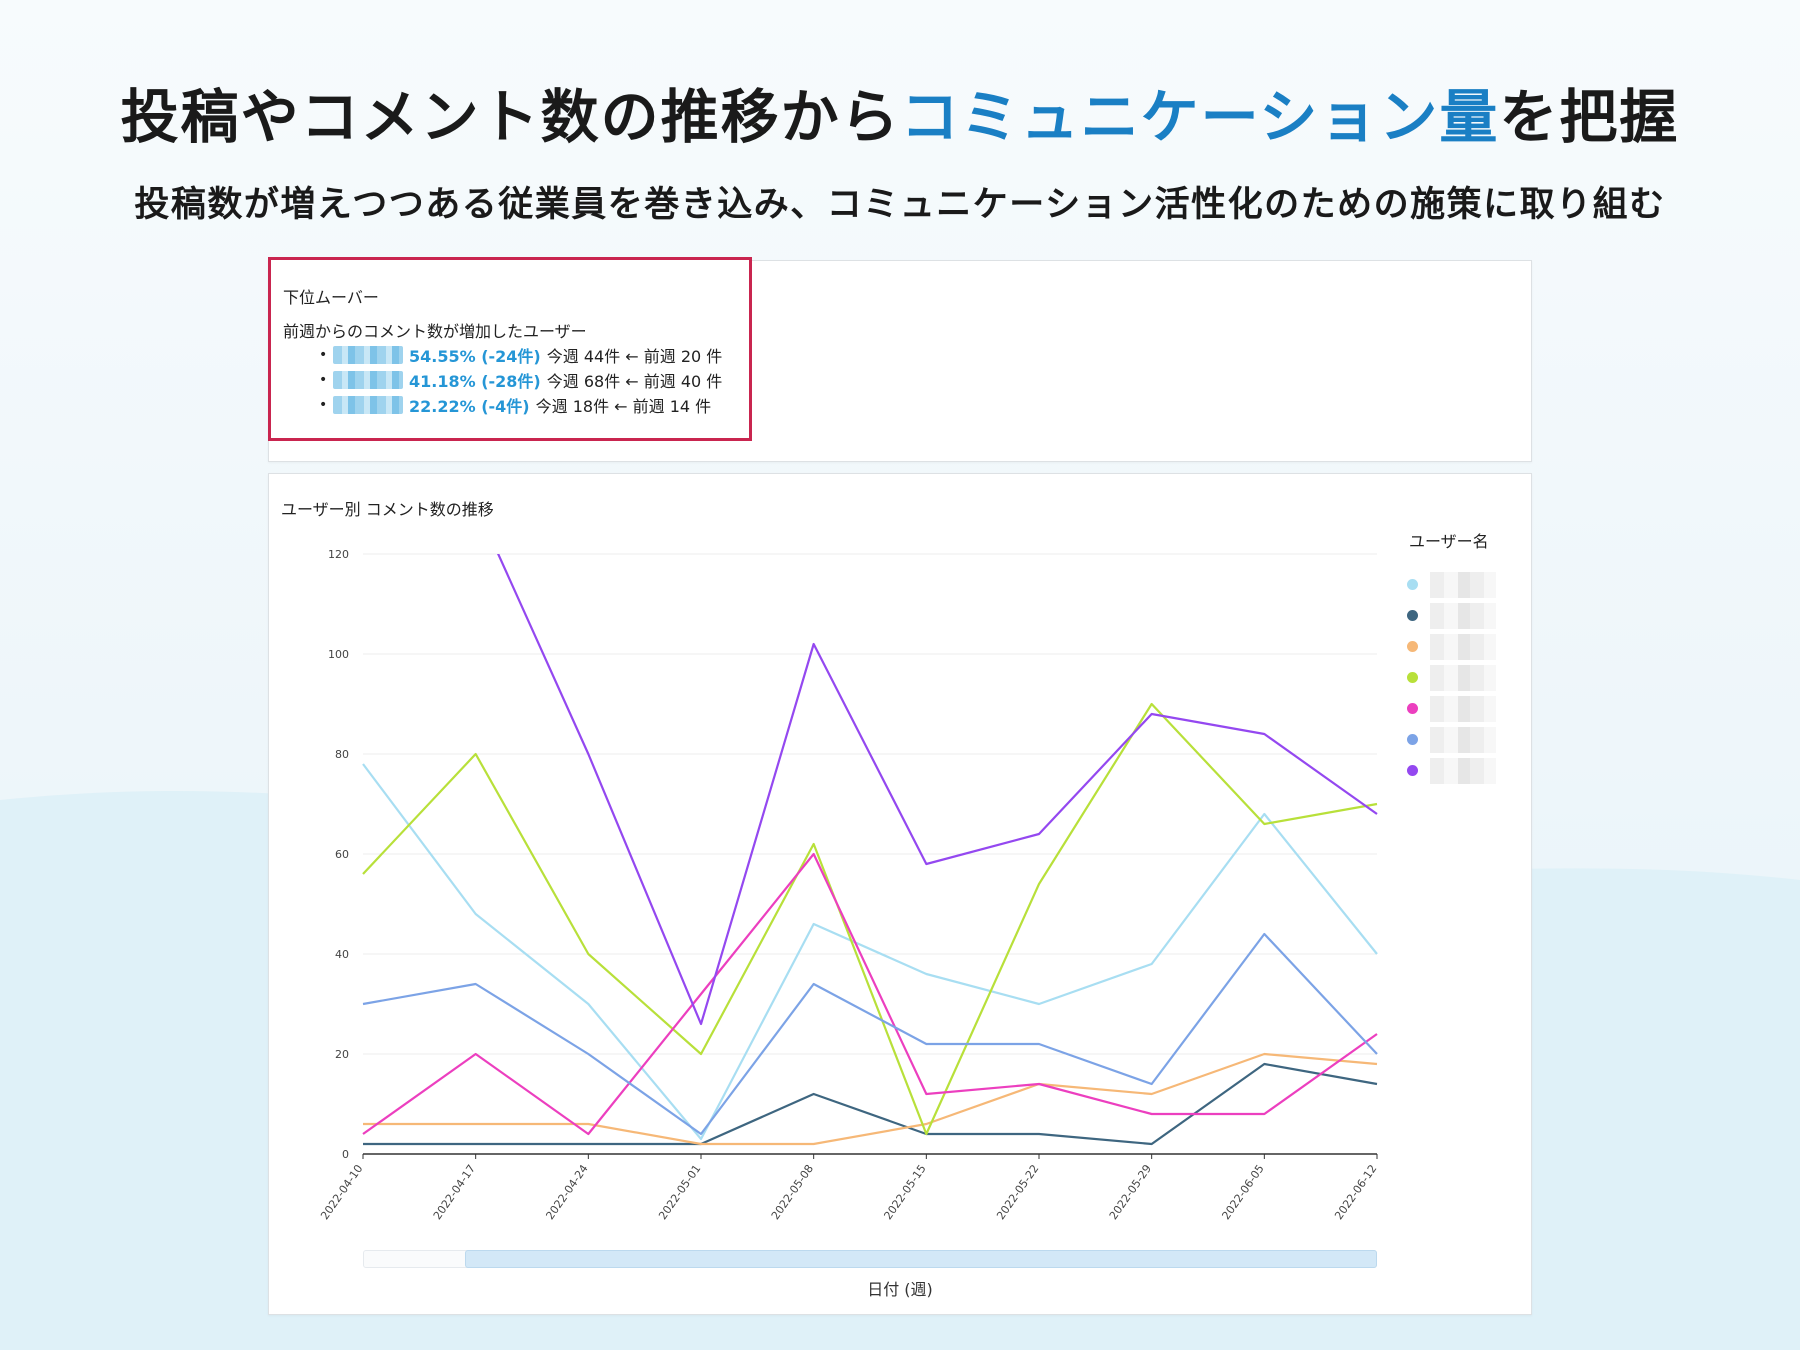 The width and height of the screenshot is (1800, 1350). Describe the element at coordinates (338, 654) in the screenshot. I see `y-tick-label: 100` at that location.